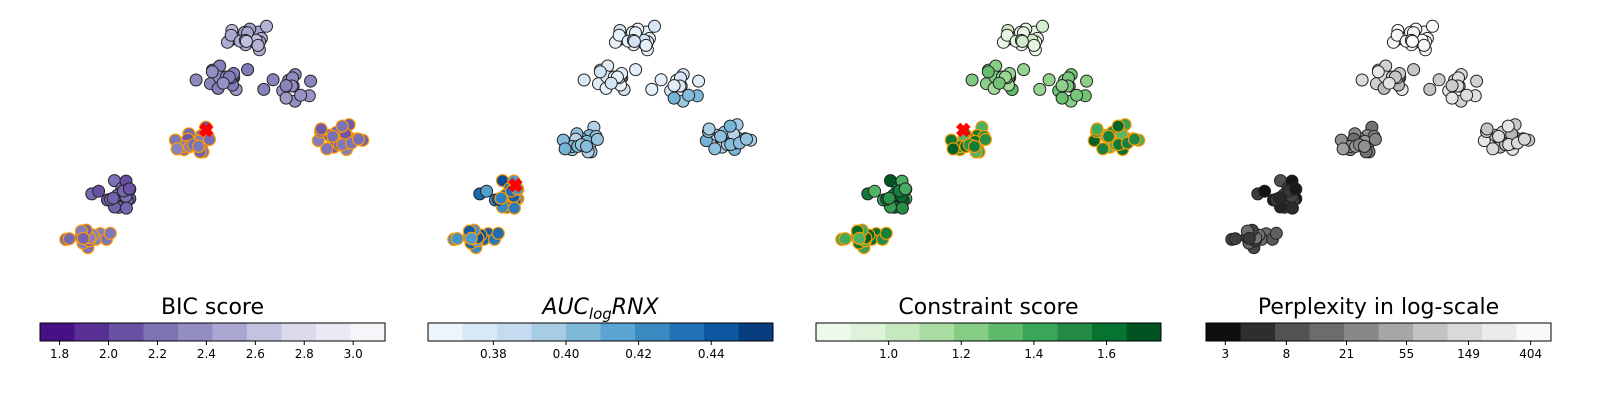 This screenshot has width=1600, height=400. I want to click on colorbar-tick-label: 1.2, so click(961, 354).